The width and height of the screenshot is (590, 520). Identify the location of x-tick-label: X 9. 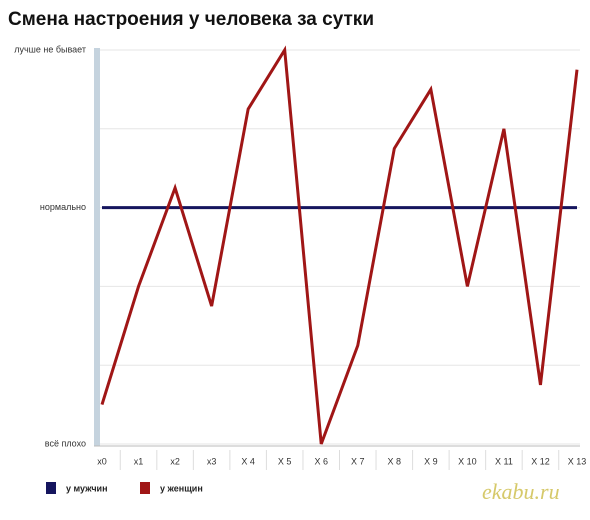
(431, 461).